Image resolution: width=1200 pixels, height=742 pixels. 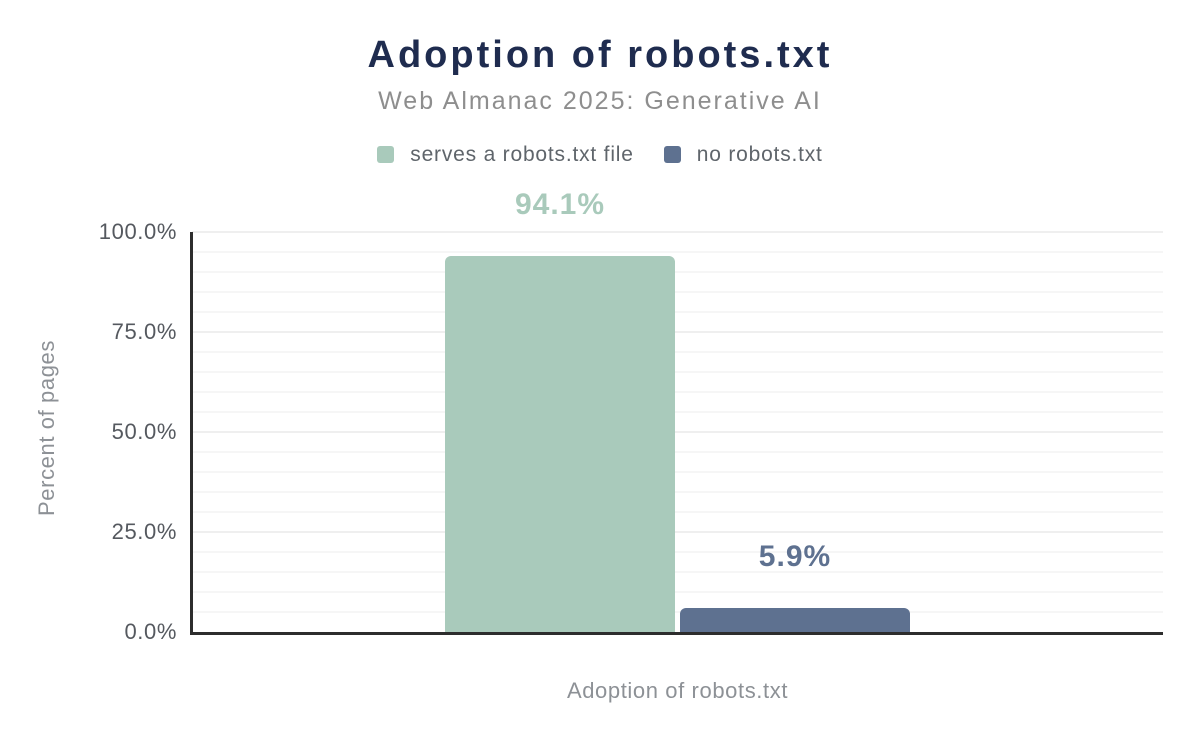 What do you see at coordinates (522, 154) in the screenshot?
I see `legend-label: serves a robots.txt file` at bounding box center [522, 154].